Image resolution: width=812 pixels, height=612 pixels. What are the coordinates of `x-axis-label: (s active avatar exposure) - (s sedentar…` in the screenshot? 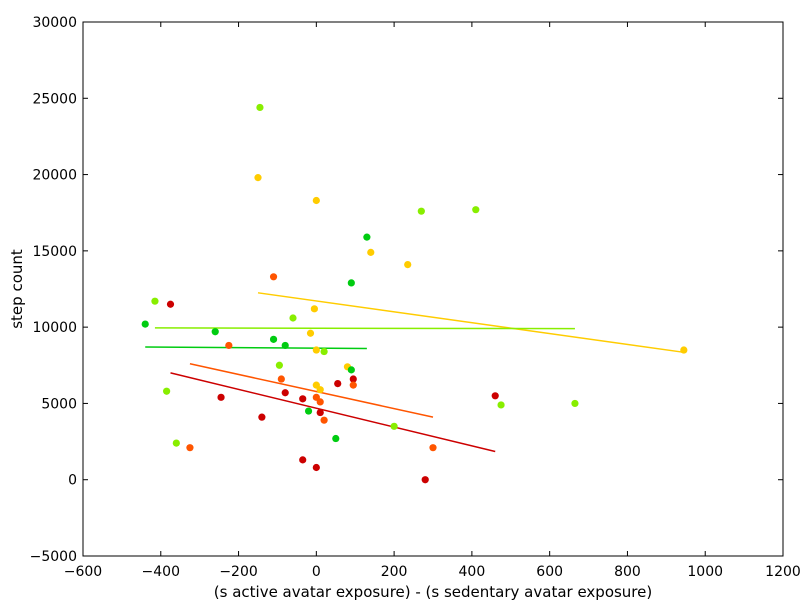 It's located at (433, 592).